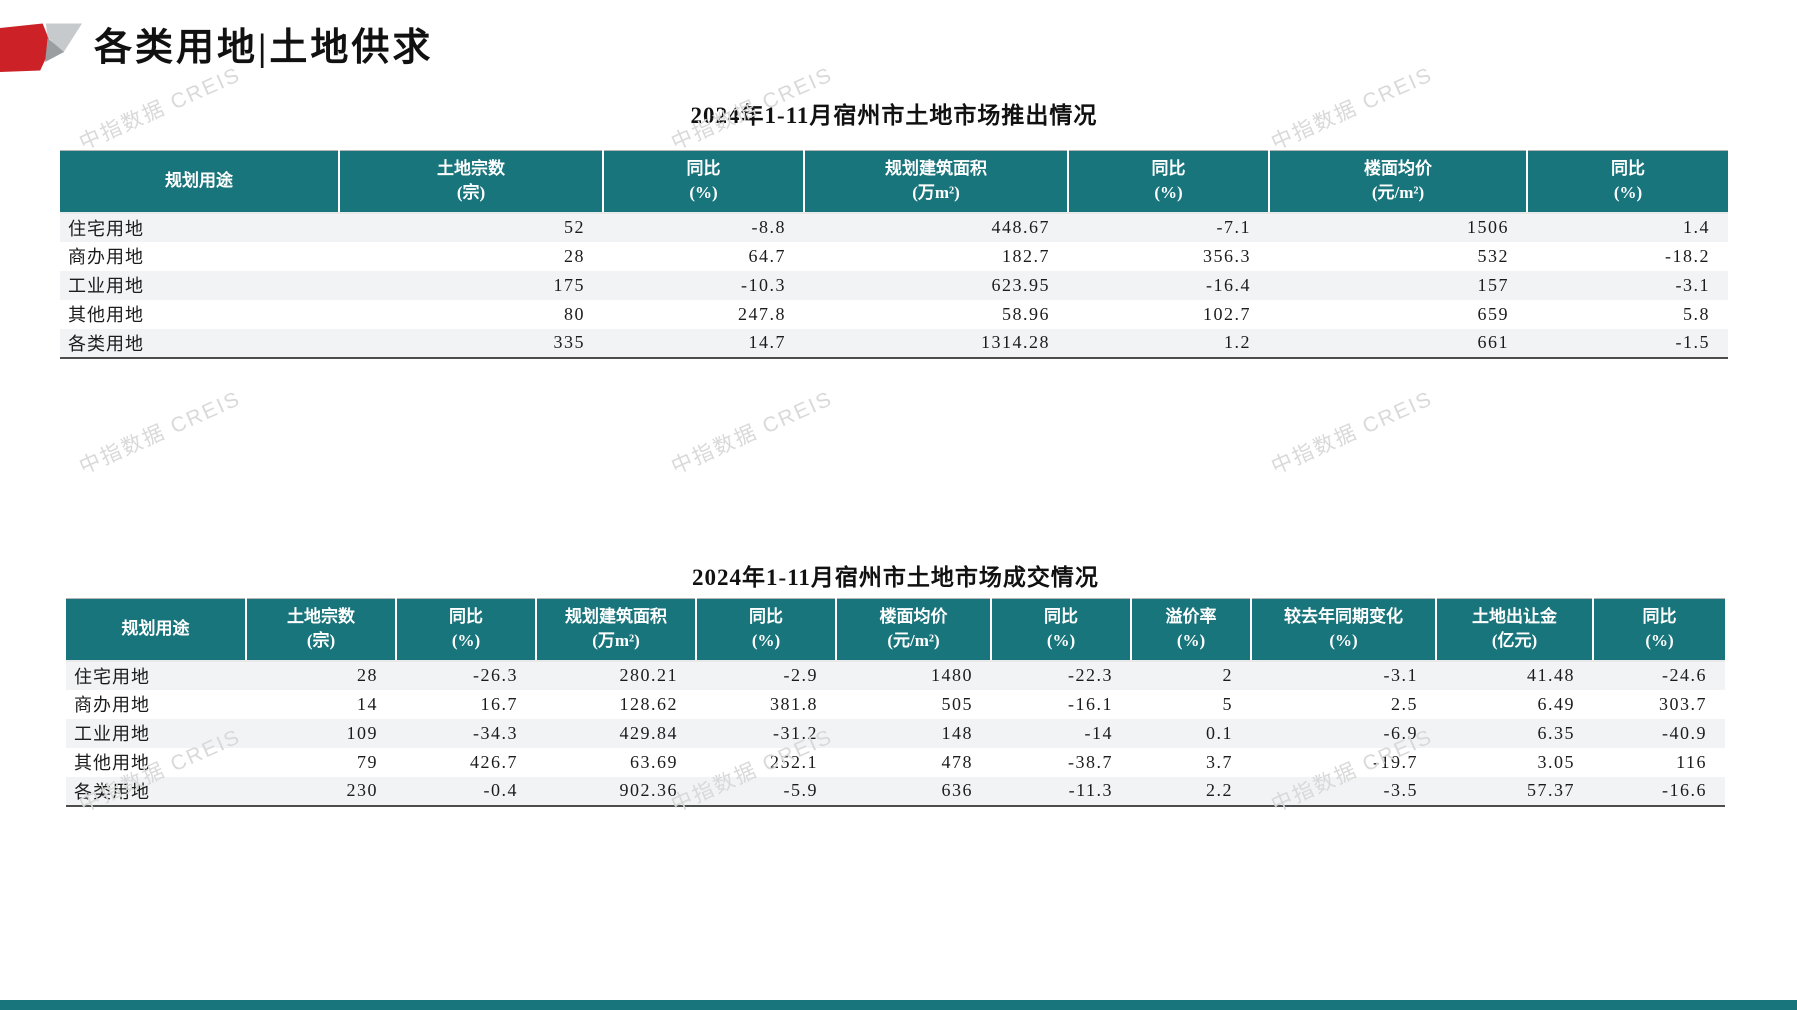 This screenshot has width=1797, height=1010. What do you see at coordinates (1227, 255) in the screenshot?
I see `data-cell: 356.3` at bounding box center [1227, 255].